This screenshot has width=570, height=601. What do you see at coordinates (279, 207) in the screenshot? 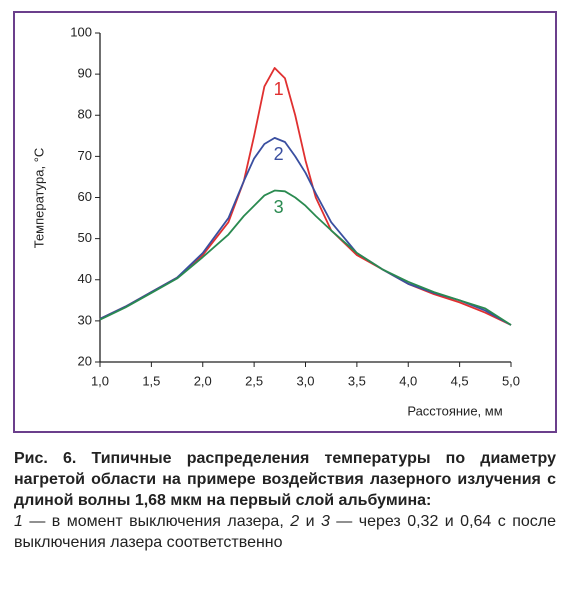
I see `series-label: 3` at bounding box center [279, 207].